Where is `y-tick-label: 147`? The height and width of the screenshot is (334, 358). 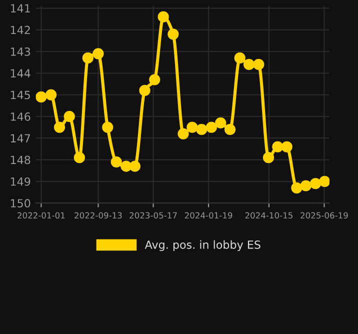
y-tick-label: 147 is located at coordinates (20, 138).